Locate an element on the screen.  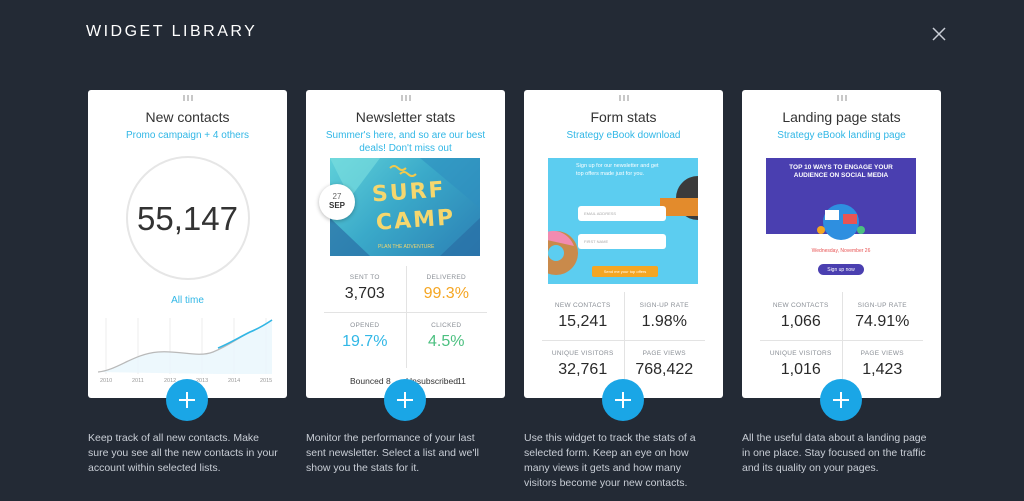
form-preview-name: FIRST NAME is located at coordinates (622, 241).